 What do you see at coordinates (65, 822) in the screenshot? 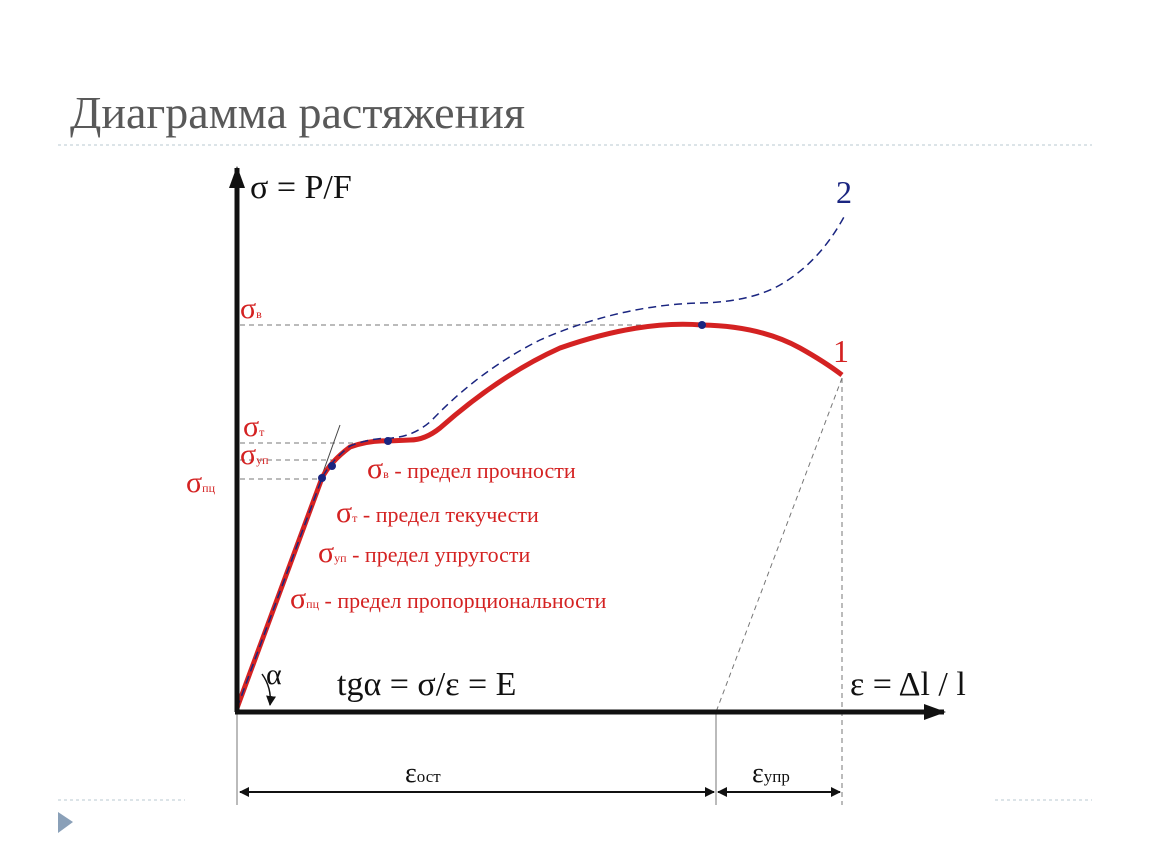
I see `bullet` at bounding box center [65, 822].